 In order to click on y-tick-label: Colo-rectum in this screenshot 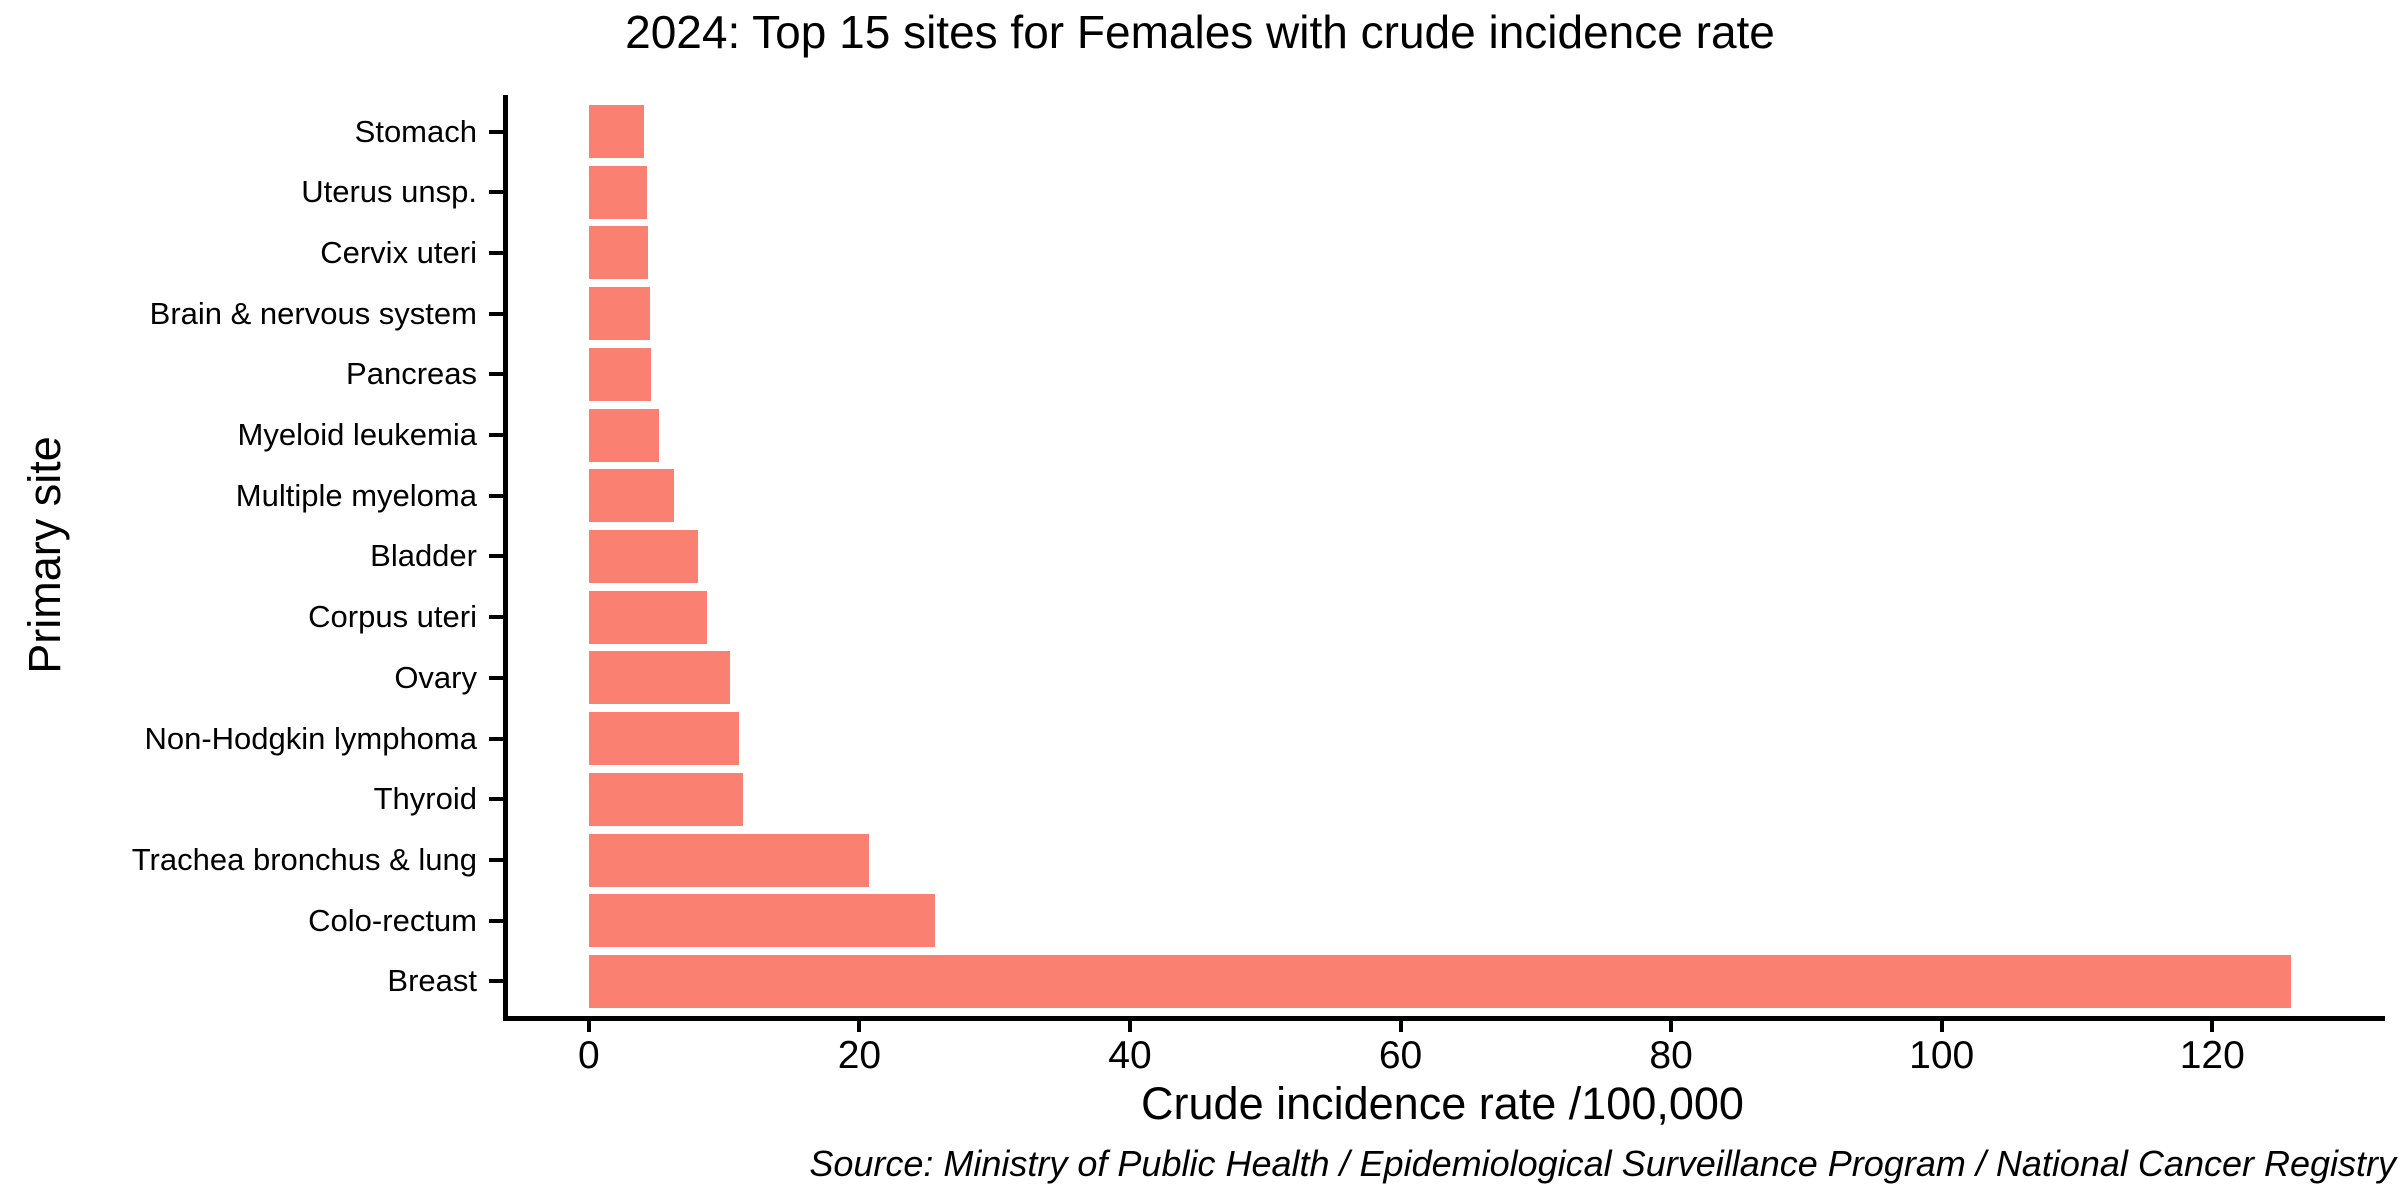, I will do `click(392, 920)`.